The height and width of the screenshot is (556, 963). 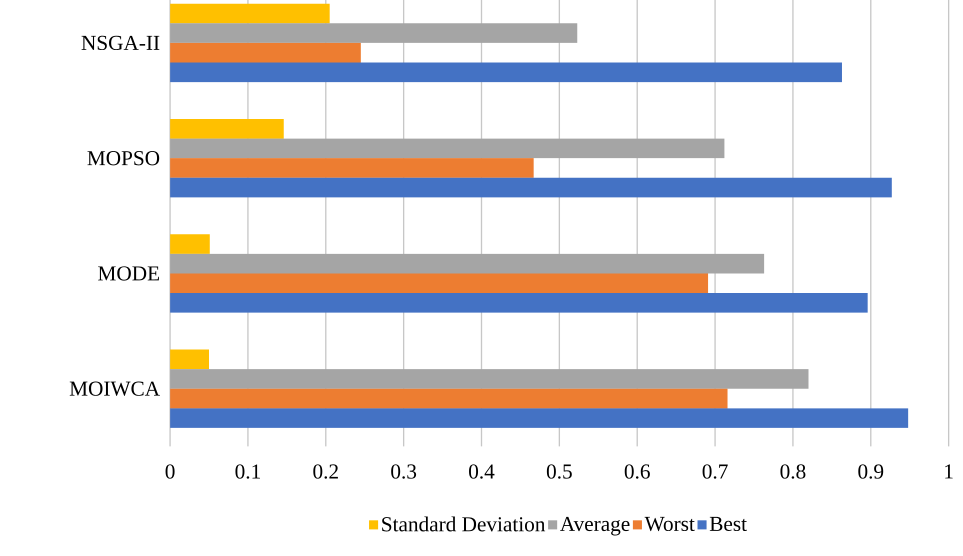 What do you see at coordinates (669, 524) in the screenshot?
I see `legend-label: Worst` at bounding box center [669, 524].